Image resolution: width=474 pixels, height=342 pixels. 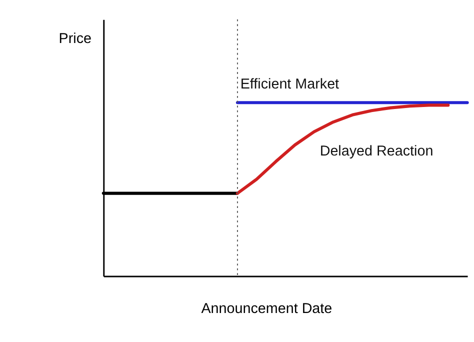 I want to click on series-label: Efficient Market, so click(x=290, y=84).